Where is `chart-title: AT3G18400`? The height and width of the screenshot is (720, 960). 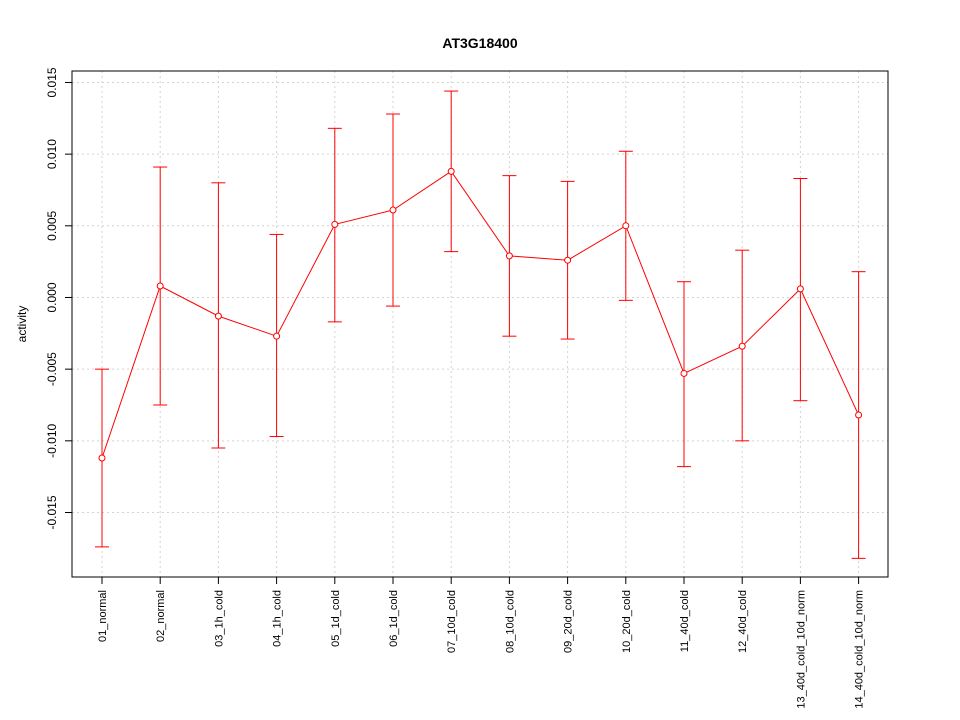
chart-title: AT3G18400 is located at coordinates (479, 43).